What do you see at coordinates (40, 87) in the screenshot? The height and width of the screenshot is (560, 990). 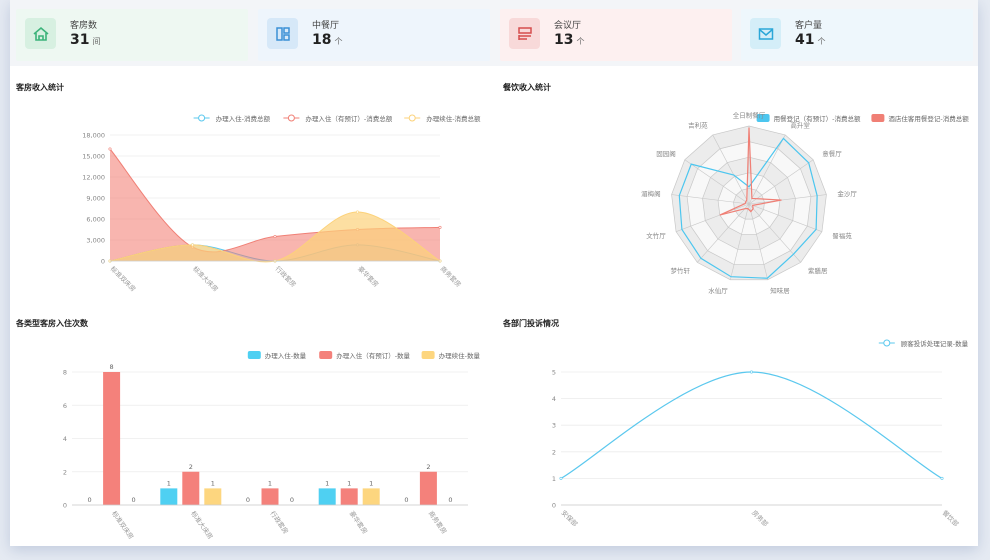 I see `panel-title: 客房收入统计` at bounding box center [40, 87].